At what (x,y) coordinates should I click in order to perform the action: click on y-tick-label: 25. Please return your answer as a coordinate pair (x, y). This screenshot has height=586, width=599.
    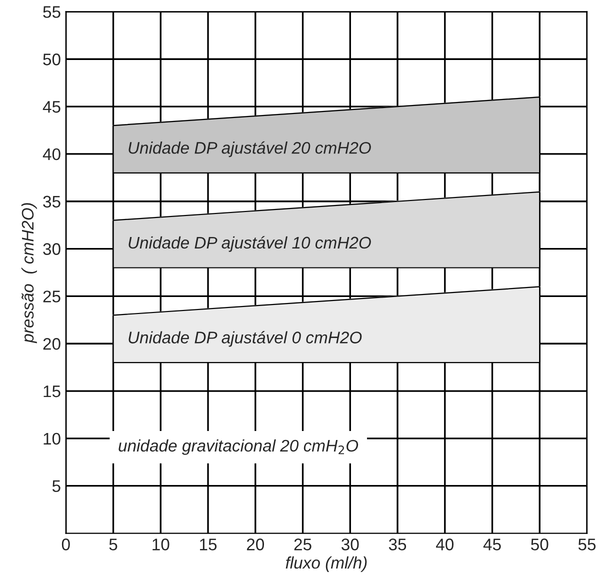
    Looking at the image, I should click on (51, 296).